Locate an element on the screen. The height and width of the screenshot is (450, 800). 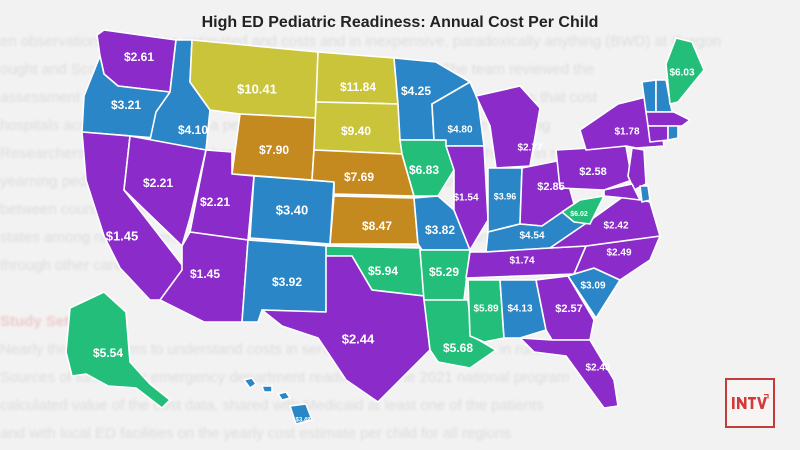
state-value-co: $3.40 is located at coordinates (292, 209).